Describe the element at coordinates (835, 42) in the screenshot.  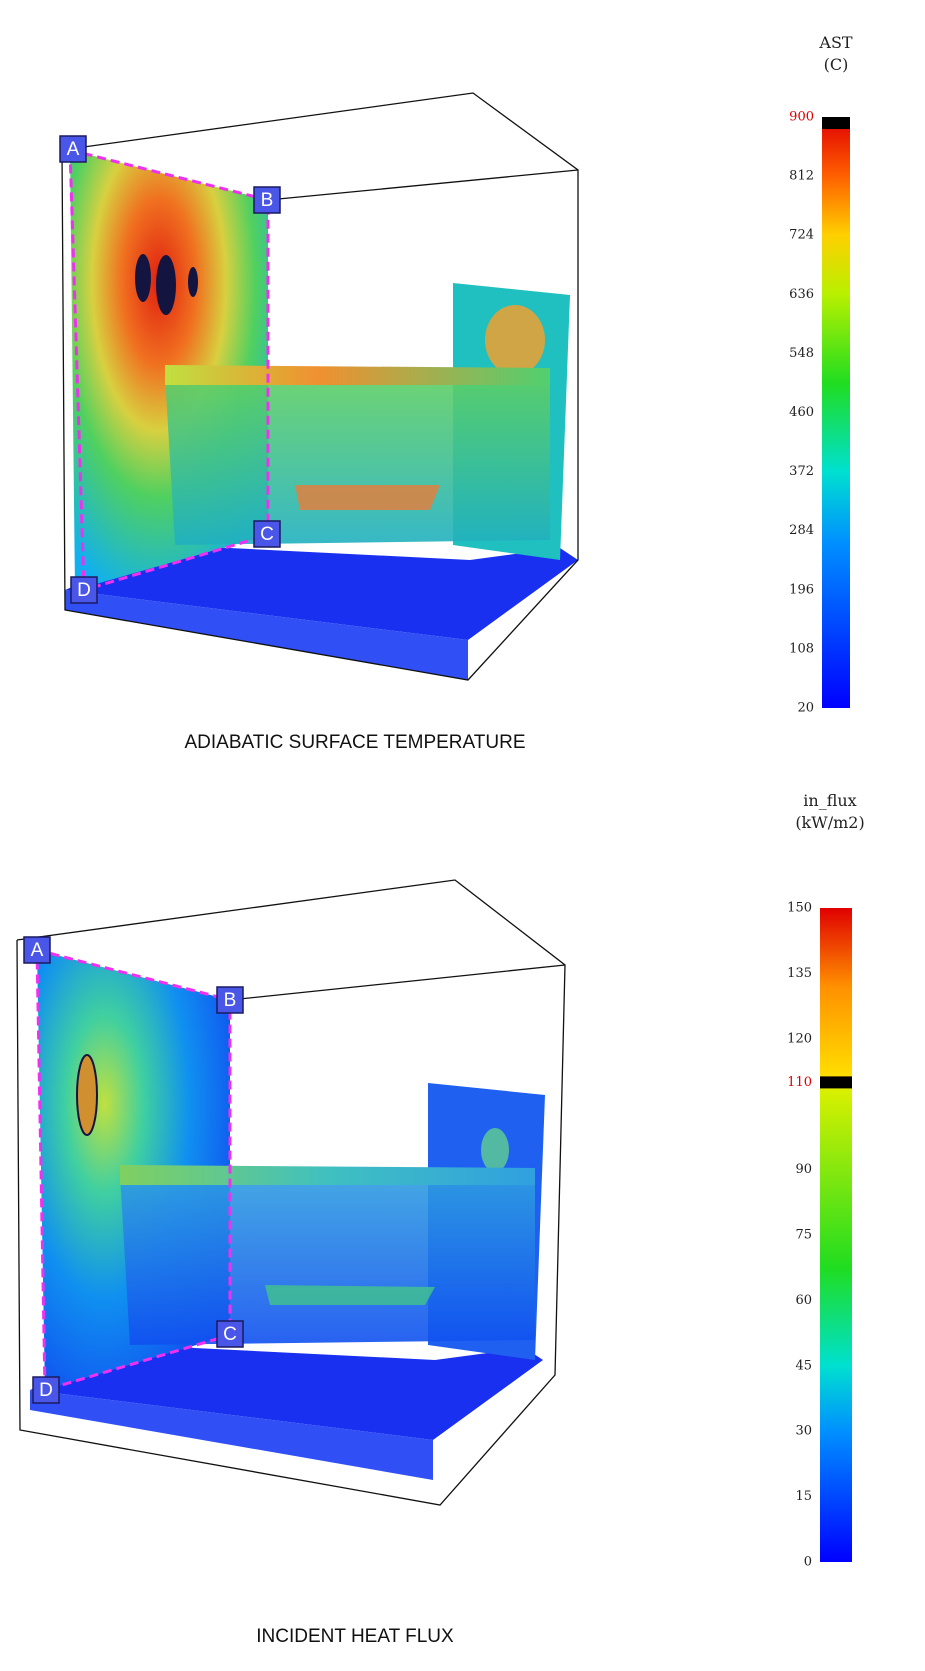
I see `colorbar-title: AST` at that location.